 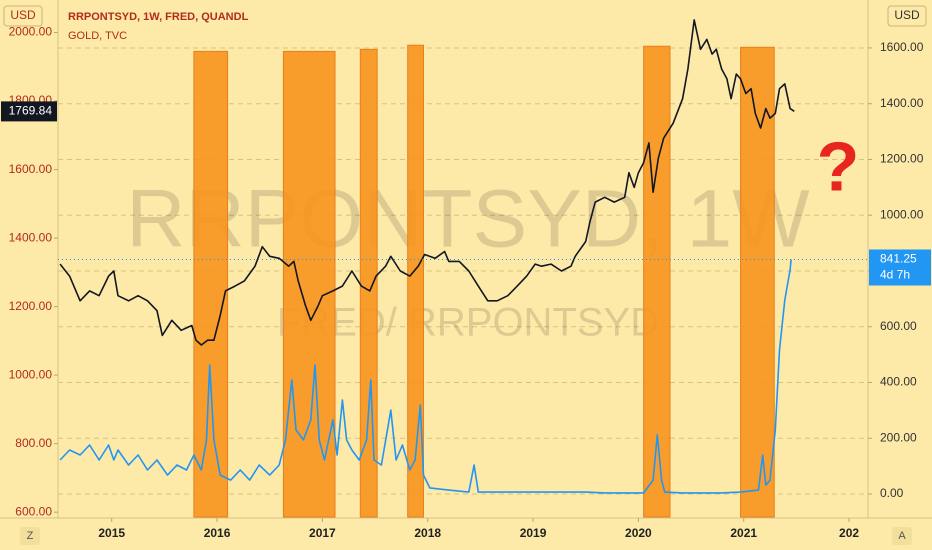 I want to click on countdown-label: 4d 7h, so click(x=895, y=275).